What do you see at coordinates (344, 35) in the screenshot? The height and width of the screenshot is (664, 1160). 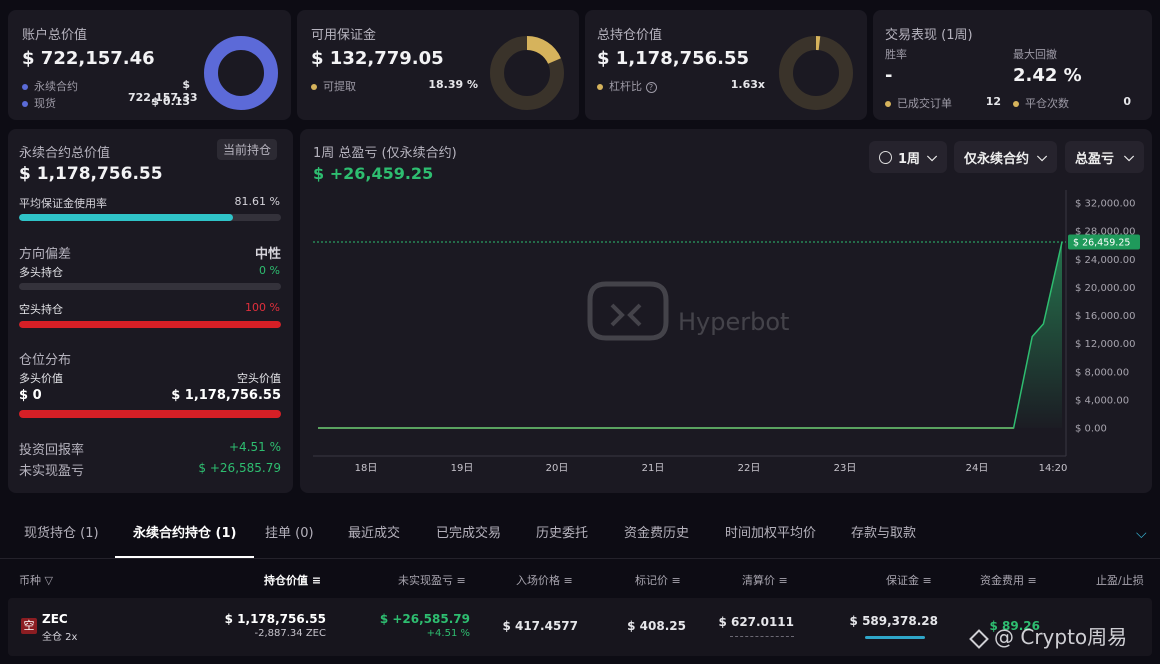 I see `available-margin-label: 可用保证金` at bounding box center [344, 35].